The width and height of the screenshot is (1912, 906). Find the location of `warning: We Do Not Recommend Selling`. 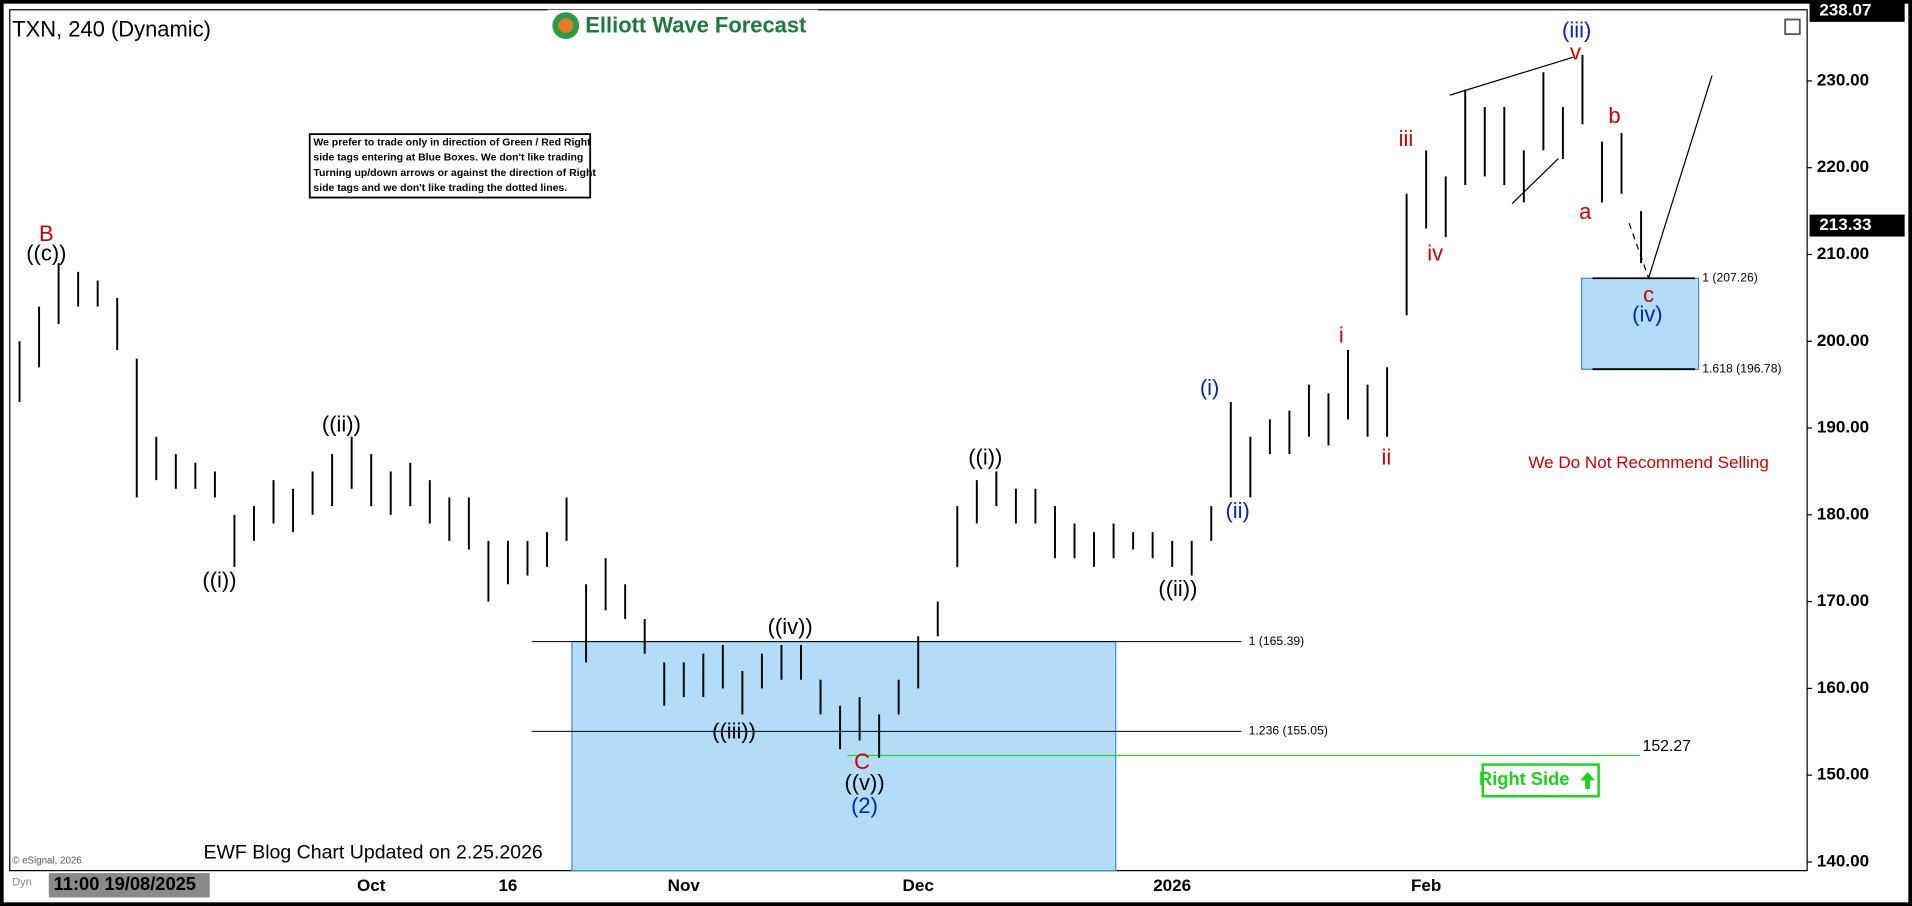

warning: We Do Not Recommend Selling is located at coordinates (1648, 462).